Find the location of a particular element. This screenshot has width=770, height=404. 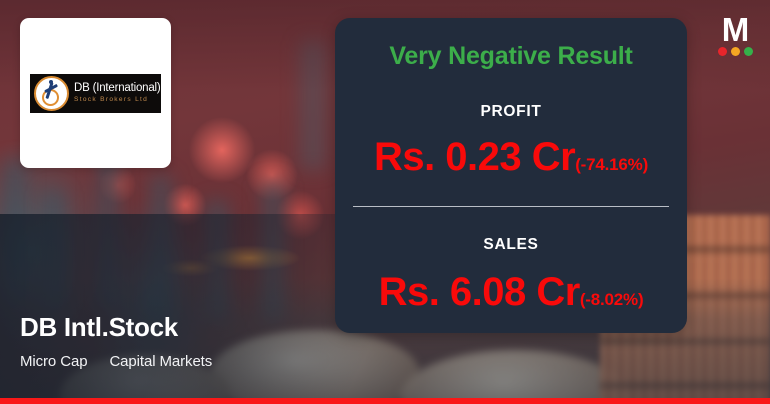

company-logo-card: DB (International) Stock Brokers Ltd is located at coordinates (95, 93).